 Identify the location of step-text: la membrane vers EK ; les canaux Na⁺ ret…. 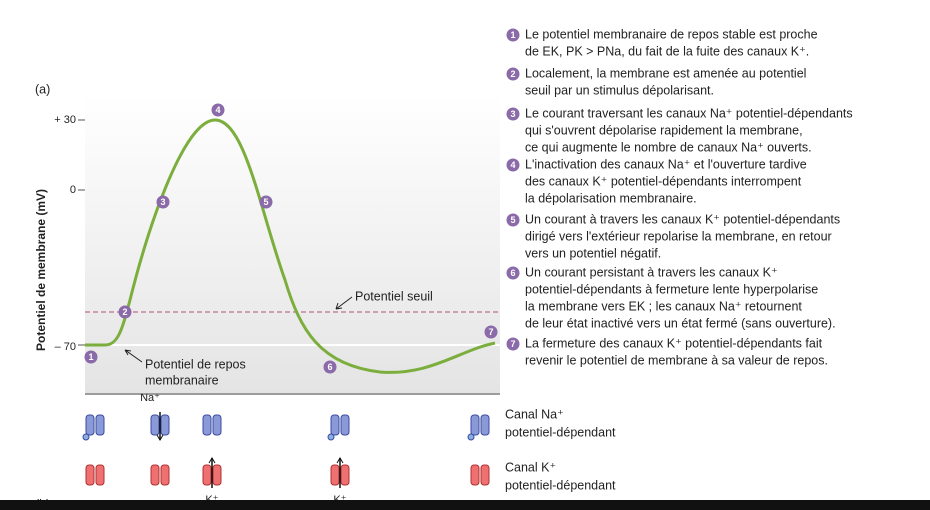
(663, 306).